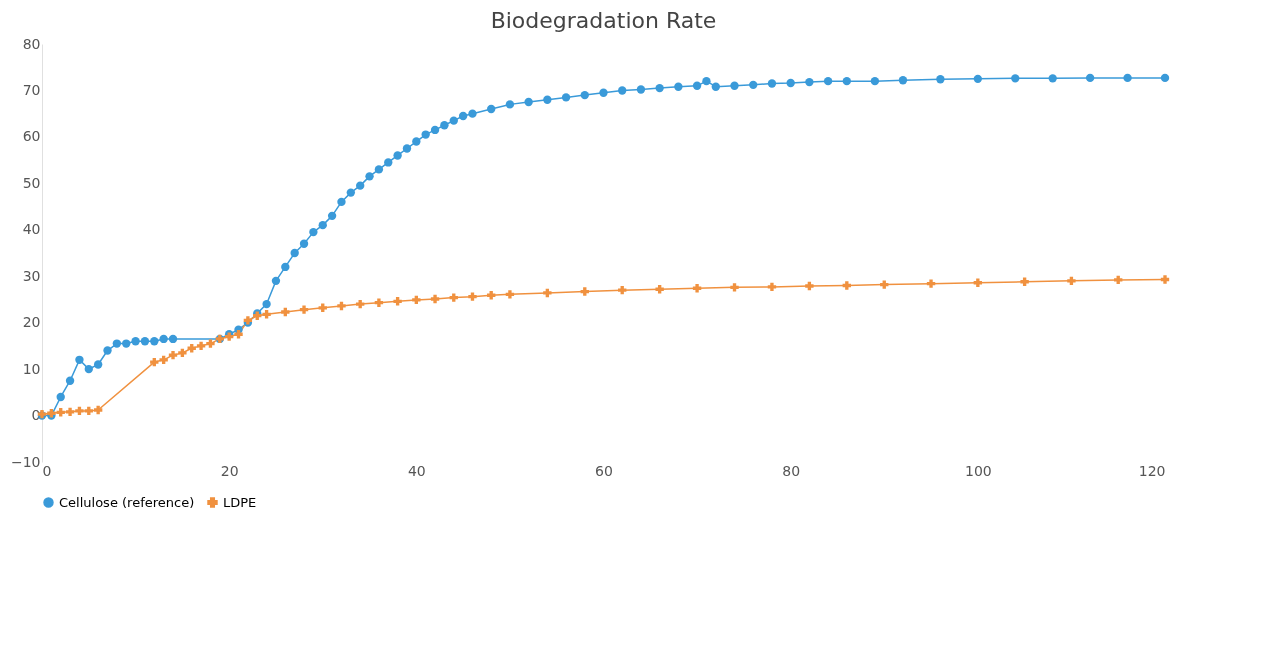  I want to click on chart-title: Biodegradation Rate, so click(603, 20).